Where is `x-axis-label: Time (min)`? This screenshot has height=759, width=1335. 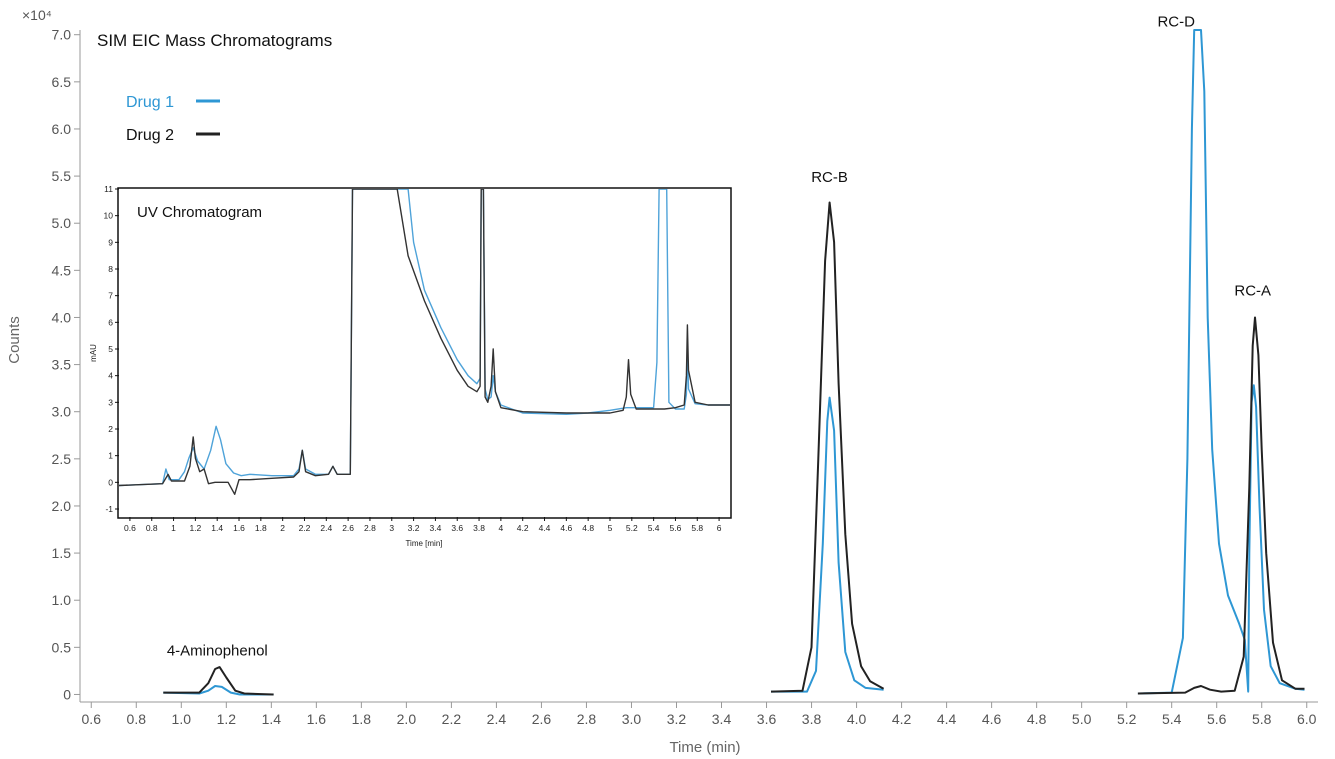
x-axis-label: Time (min) is located at coordinates (704, 747).